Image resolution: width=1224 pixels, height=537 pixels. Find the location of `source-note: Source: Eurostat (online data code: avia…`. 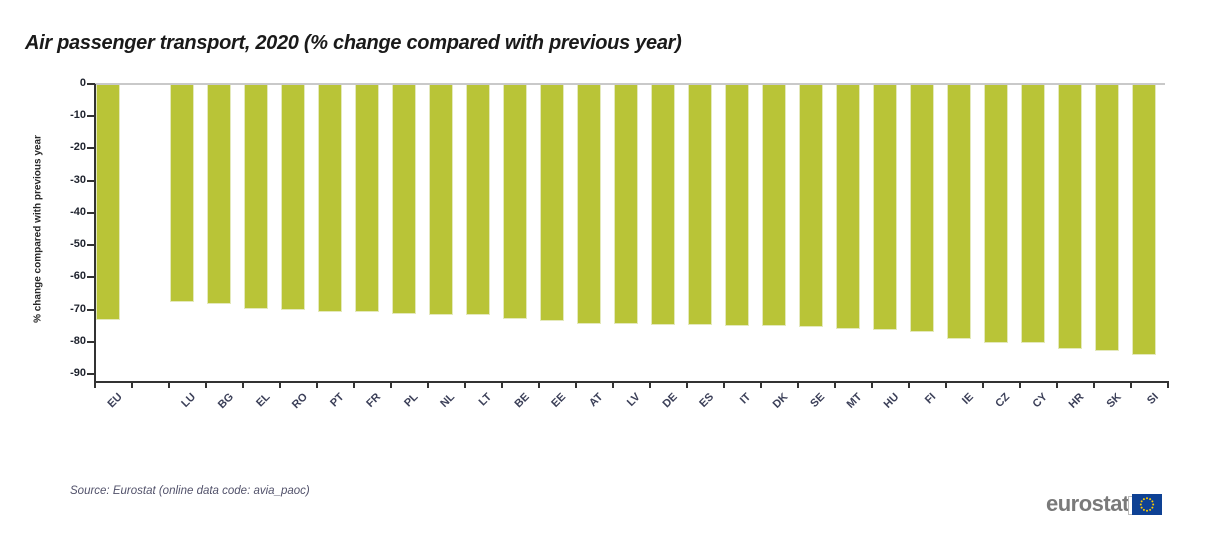

source-note: Source: Eurostat (online data code: avia… is located at coordinates (190, 491).